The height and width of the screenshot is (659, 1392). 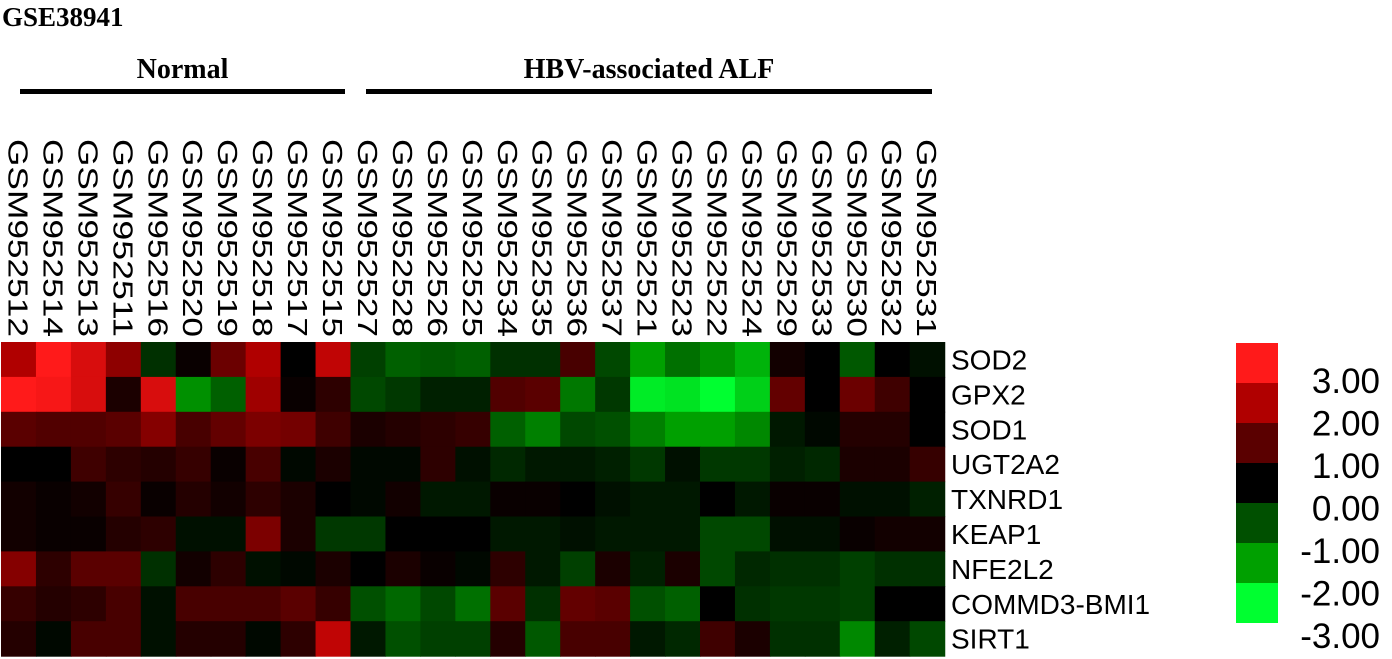 What do you see at coordinates (182, 69) in the screenshot?
I see `group-label-normal: Normal` at bounding box center [182, 69].